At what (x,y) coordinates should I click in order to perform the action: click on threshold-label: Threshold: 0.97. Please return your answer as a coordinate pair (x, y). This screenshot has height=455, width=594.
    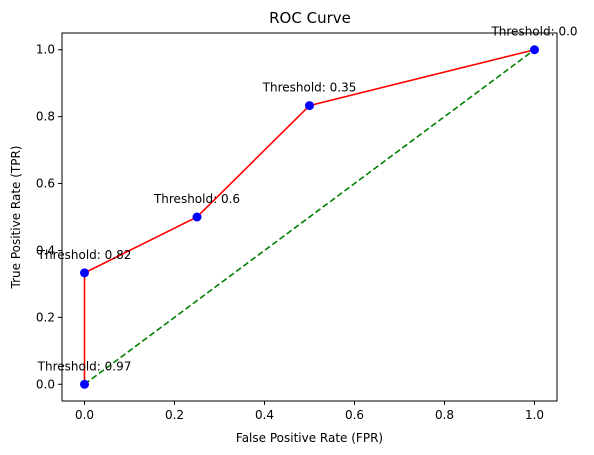
    Looking at the image, I should click on (84, 366).